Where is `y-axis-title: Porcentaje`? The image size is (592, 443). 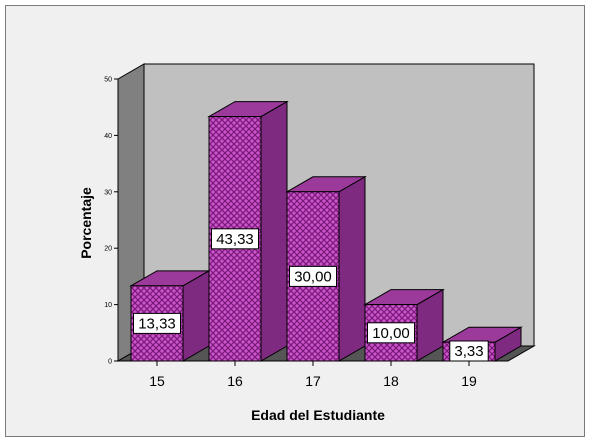 y-axis-title: Porcentaje is located at coordinates (86, 223).